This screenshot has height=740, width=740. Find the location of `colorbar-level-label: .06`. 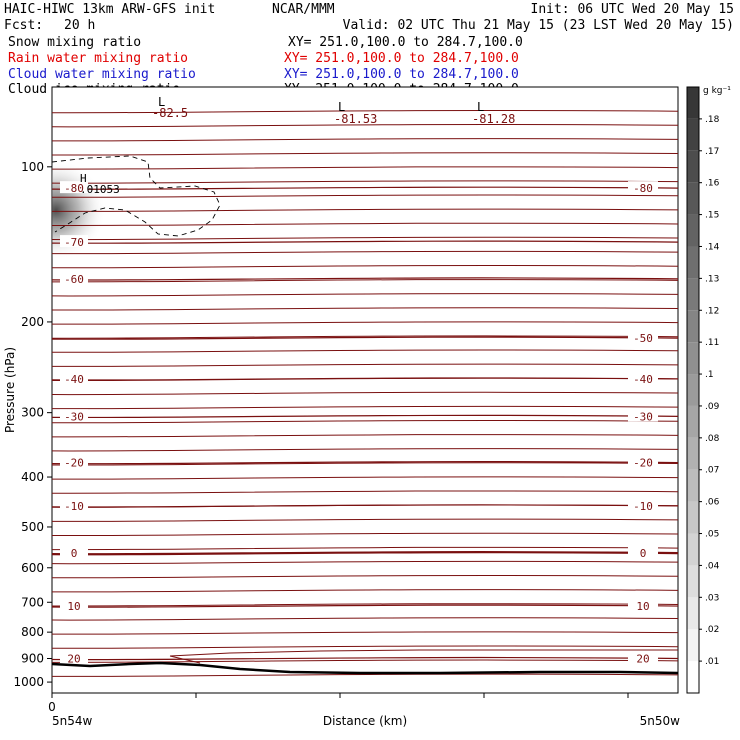

colorbar-level-label: .06 is located at coordinates (712, 503).